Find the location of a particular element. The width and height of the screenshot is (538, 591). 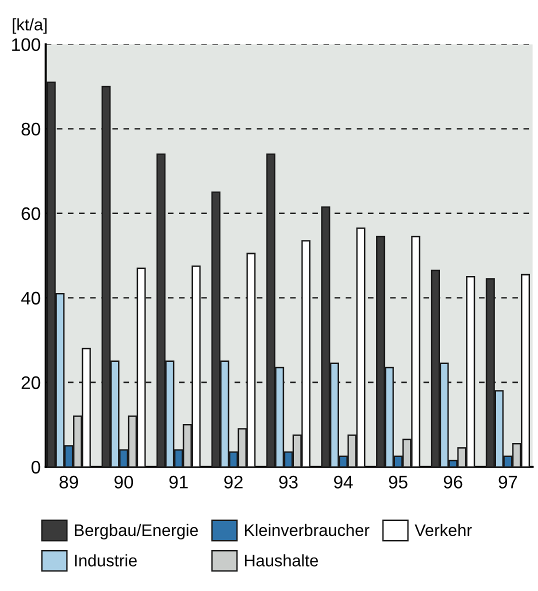

x-tick-label: 92 is located at coordinates (233, 482).